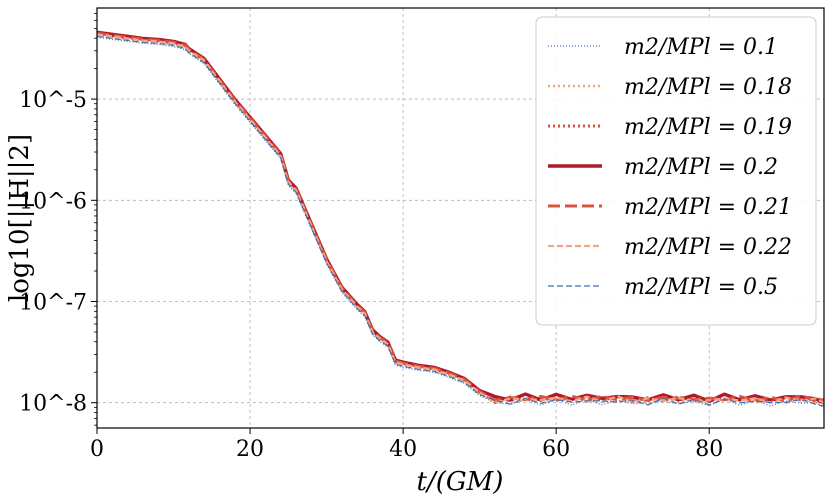 The image size is (831, 501). What do you see at coordinates (701, 167) in the screenshot?
I see `legend-label: m2/MPl = 0.2` at bounding box center [701, 167].